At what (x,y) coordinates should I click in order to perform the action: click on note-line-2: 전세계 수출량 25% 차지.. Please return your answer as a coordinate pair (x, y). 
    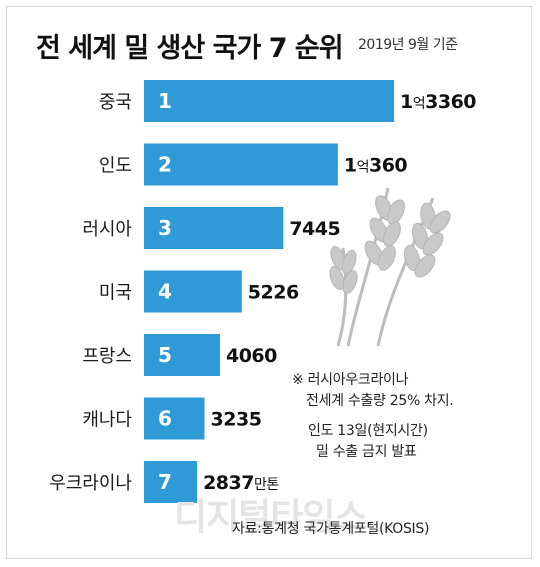
    Looking at the image, I should click on (380, 401).